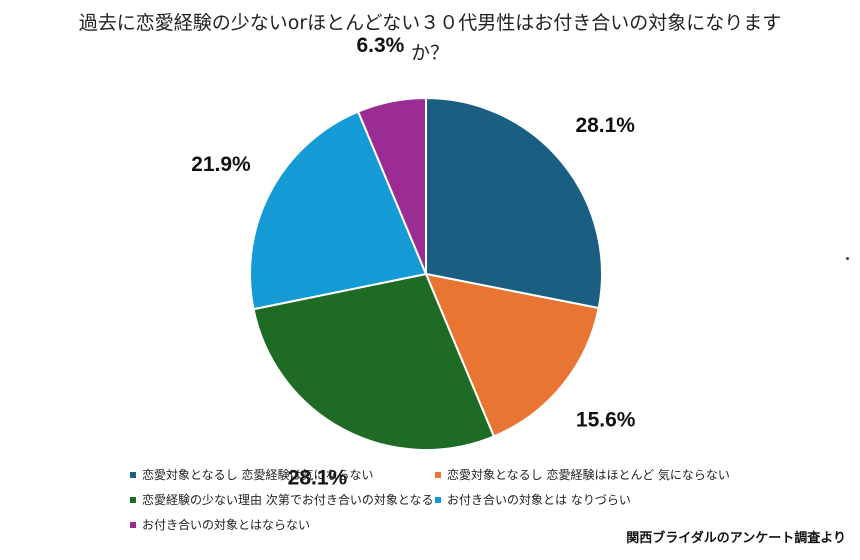  I want to click on chart-title: 過去に恋愛経験の少ないorほとんどない３０代男性はお付き合いの対象になりますか？, so click(430, 38).